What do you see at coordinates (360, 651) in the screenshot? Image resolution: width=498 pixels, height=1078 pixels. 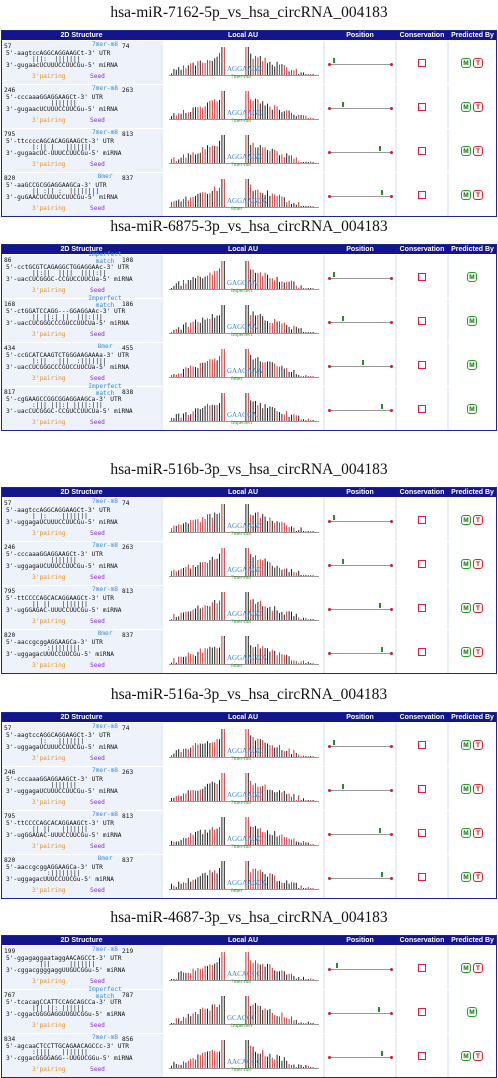 I see `position-cell` at bounding box center [360, 651].